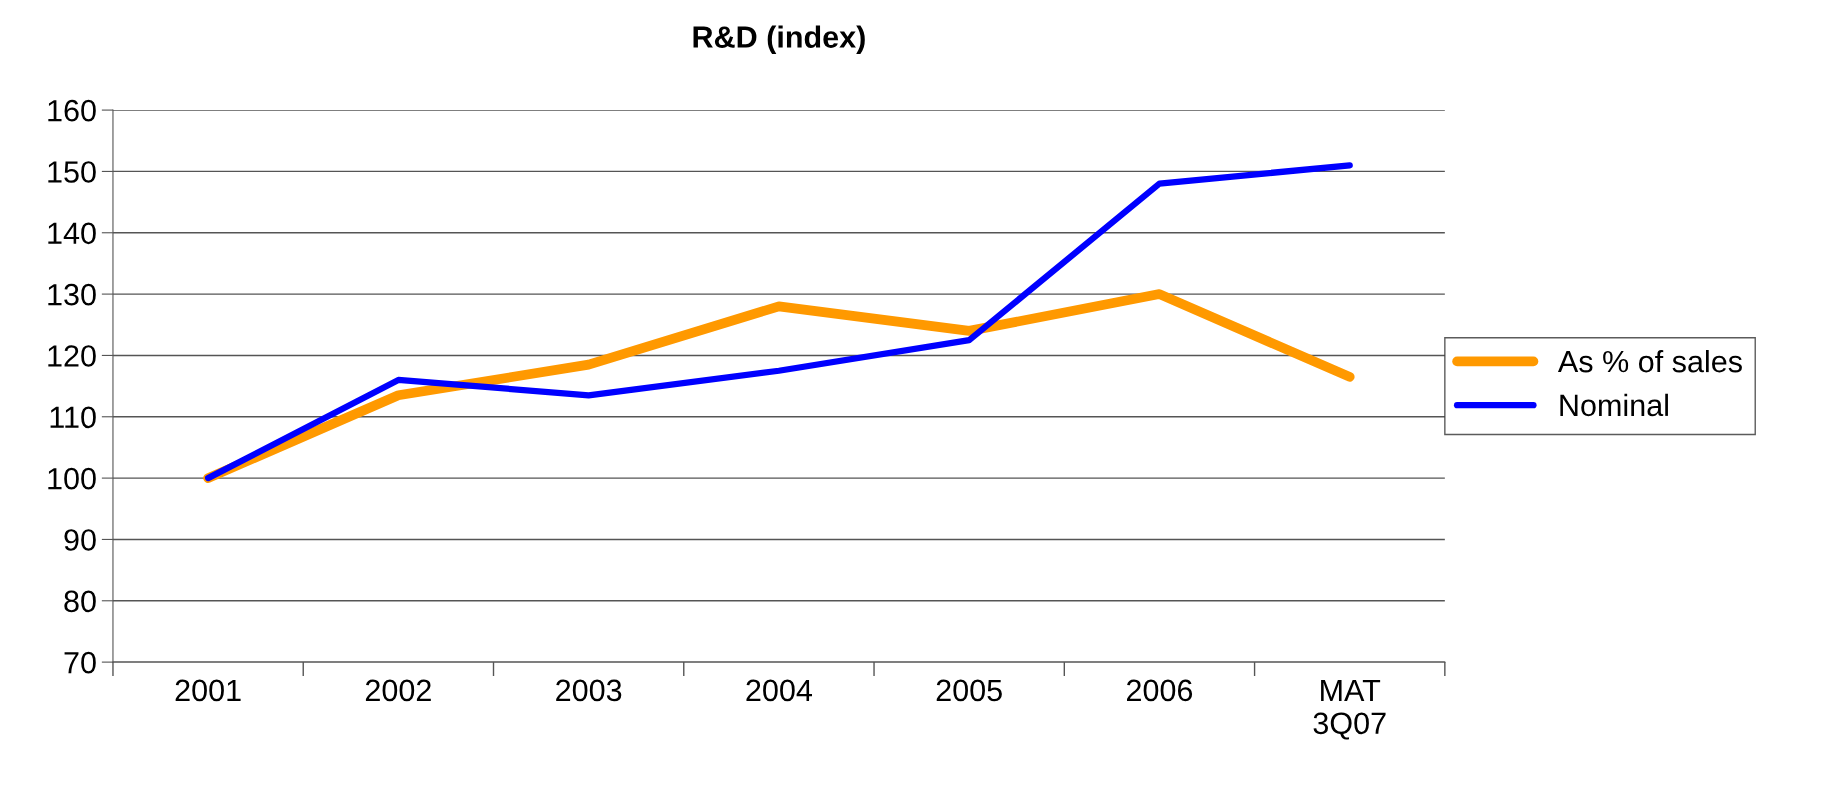 Image resolution: width=1822 pixels, height=792 pixels. What do you see at coordinates (1649, 361) in the screenshot?
I see `legend-label: As % of sales` at bounding box center [1649, 361].